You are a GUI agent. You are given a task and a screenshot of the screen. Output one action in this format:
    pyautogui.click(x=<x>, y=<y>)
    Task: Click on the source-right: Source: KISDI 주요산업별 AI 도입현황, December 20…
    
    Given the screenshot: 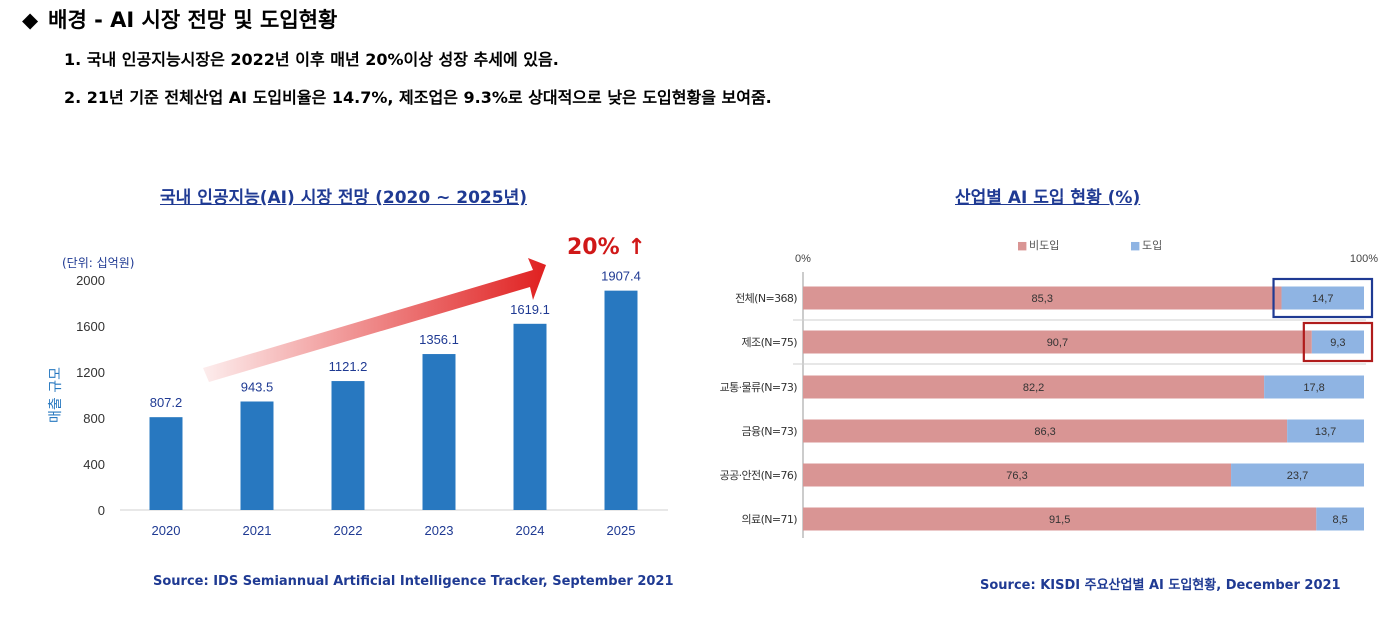 What is the action you would take?
    pyautogui.click(x=1160, y=585)
    